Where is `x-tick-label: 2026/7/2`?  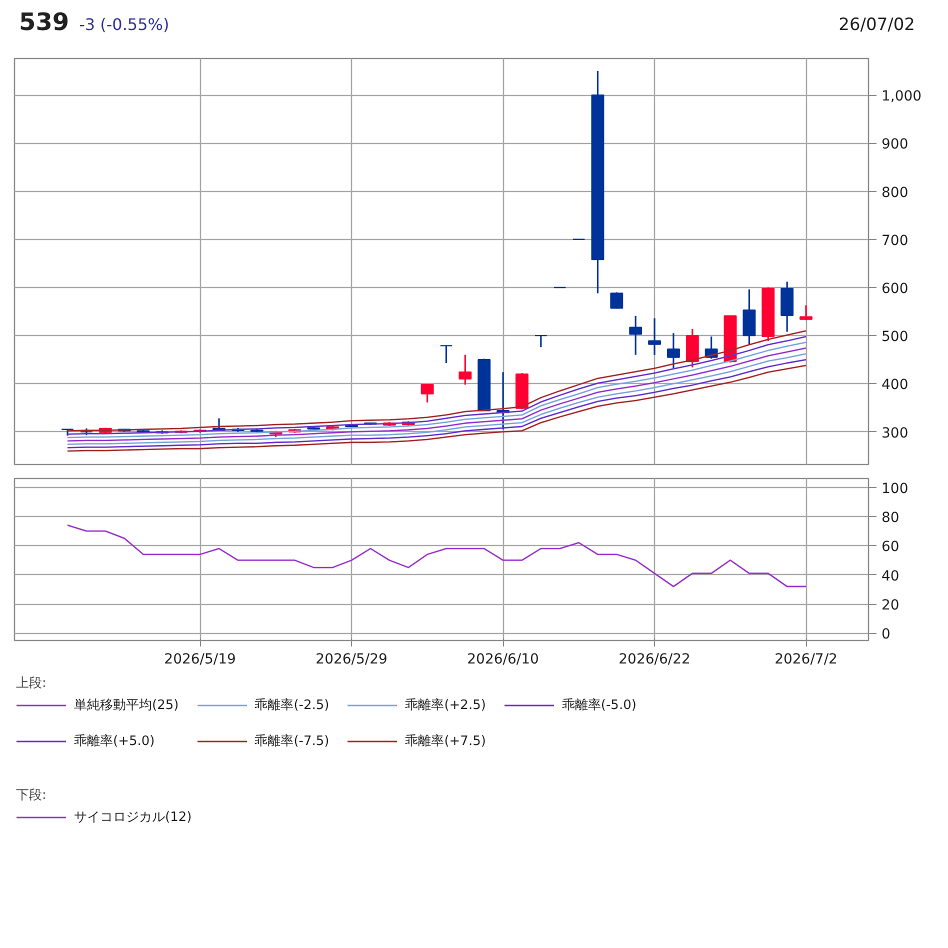
x-tick-label: 2026/7/2 is located at coordinates (806, 660).